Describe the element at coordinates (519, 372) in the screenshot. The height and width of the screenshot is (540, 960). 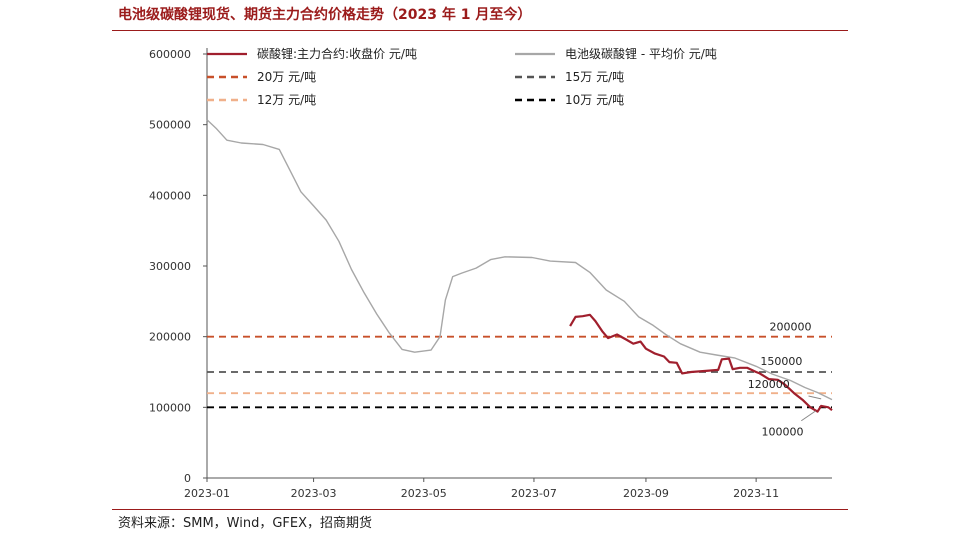
I see `reference-lines` at that location.